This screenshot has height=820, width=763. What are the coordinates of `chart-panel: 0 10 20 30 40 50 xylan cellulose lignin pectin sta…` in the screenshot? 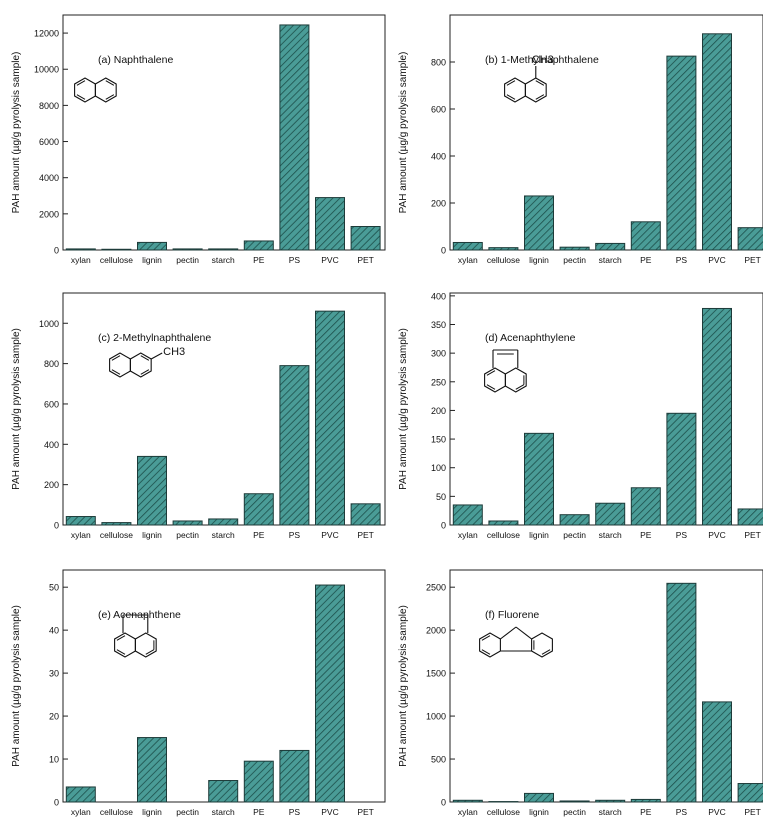 It's located at (198, 693).